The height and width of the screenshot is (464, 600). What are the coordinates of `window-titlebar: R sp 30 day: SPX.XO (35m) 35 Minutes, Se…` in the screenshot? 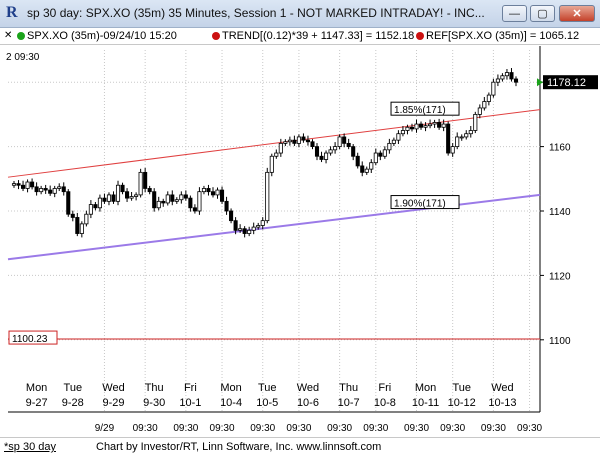 It's located at (300, 14).